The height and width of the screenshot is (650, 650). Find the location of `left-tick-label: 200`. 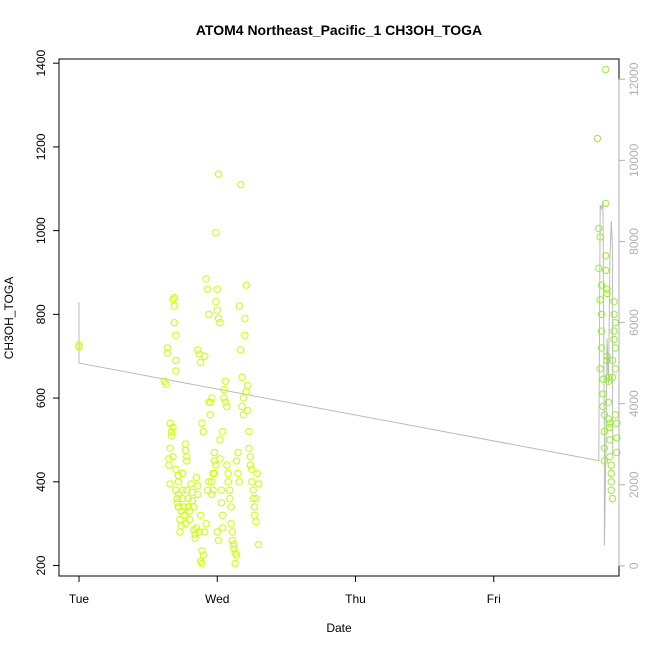

left-tick-label: 200 is located at coordinates (41, 565).